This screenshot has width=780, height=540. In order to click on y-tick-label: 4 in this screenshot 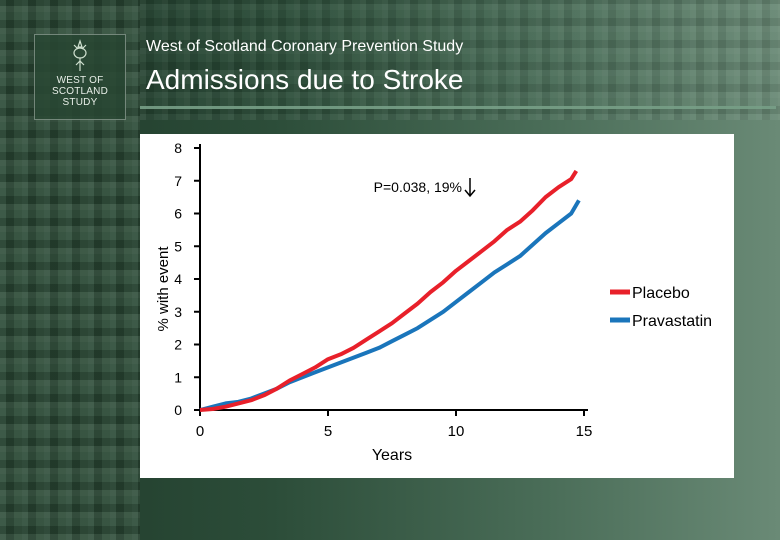, I will do `click(178, 279)`.